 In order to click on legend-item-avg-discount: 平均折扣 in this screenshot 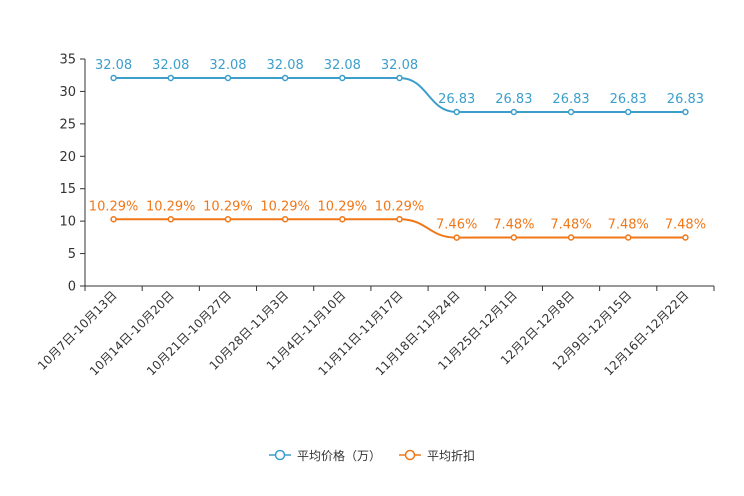, I will do `click(437, 455)`.